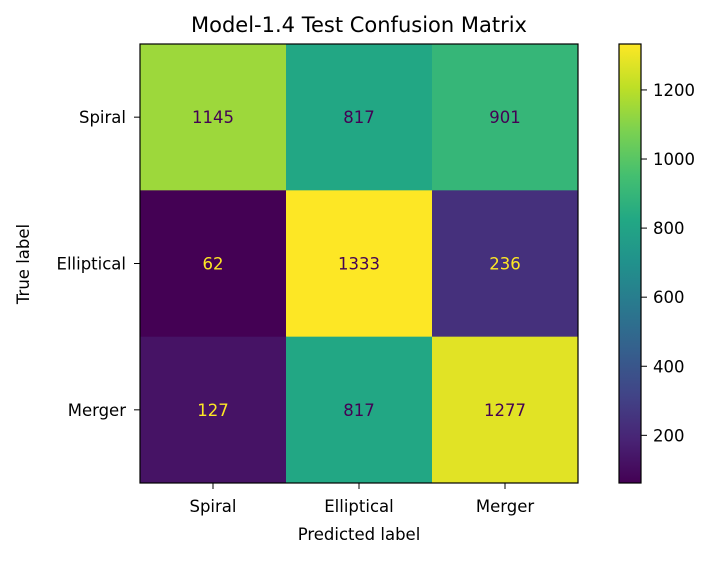 Image resolution: width=719 pixels, height=562 pixels. I want to click on x-tick-label: Merger, so click(505, 506).